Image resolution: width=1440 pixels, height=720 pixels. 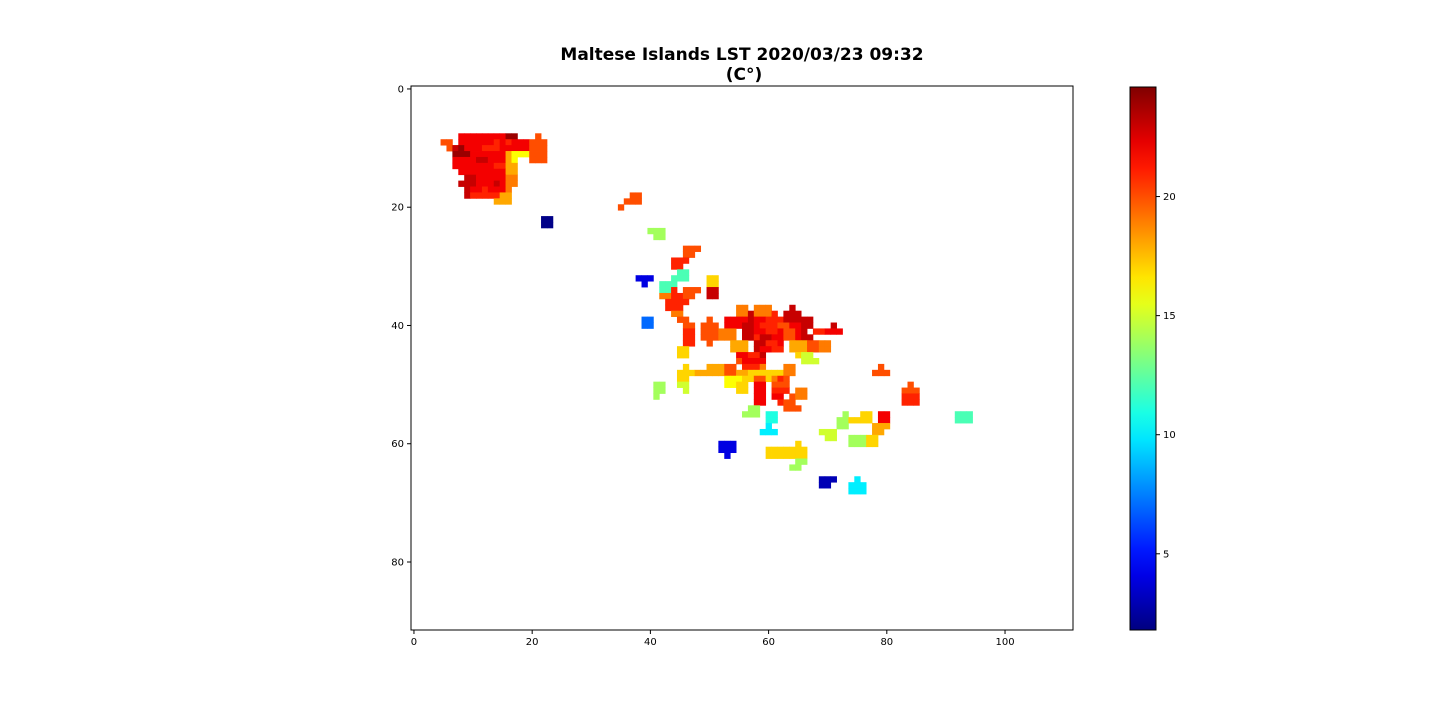 I want to click on colorbar: 5 10 15 20, so click(x=1152, y=358).